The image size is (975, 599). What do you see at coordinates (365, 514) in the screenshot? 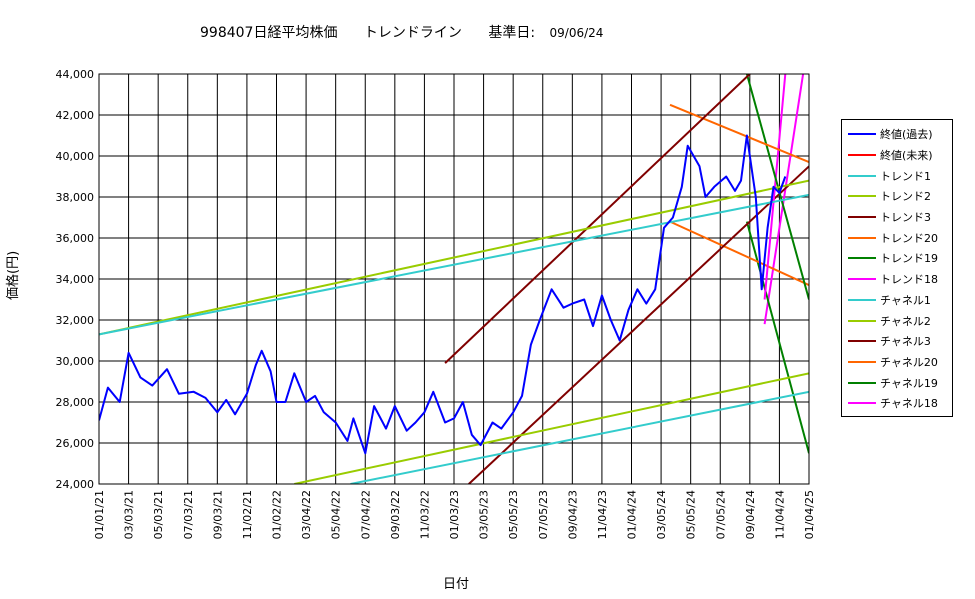
I see `x-tick-label: 07/04/22` at bounding box center [365, 514].